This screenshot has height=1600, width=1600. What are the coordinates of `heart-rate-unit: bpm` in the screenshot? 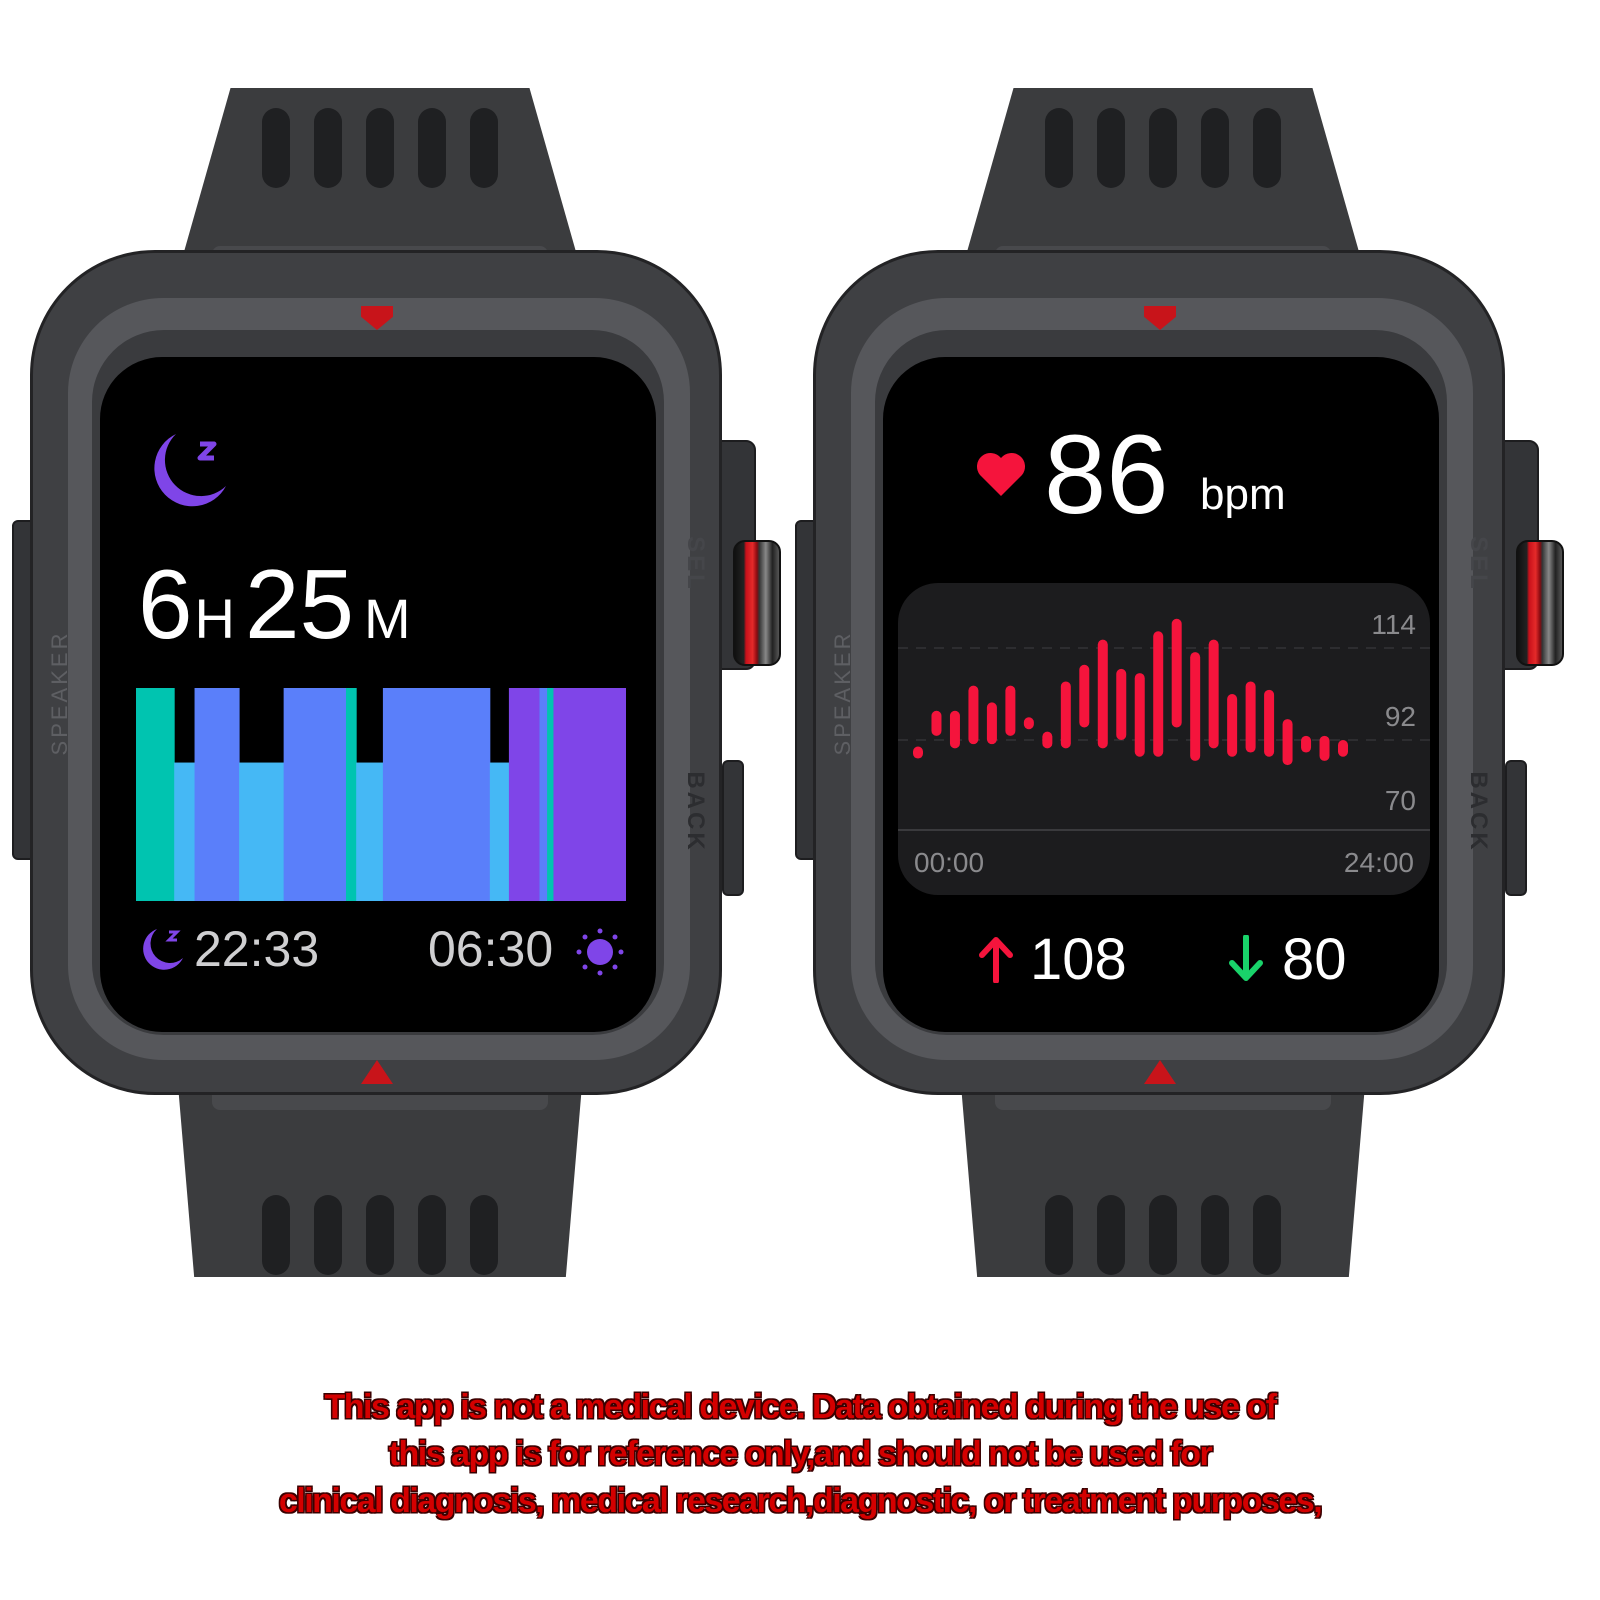 It's located at (1243, 494).